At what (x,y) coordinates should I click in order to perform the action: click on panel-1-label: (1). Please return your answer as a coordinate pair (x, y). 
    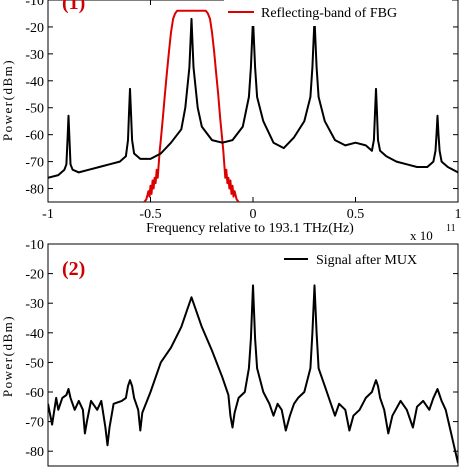
    Looking at the image, I should click on (73, 7).